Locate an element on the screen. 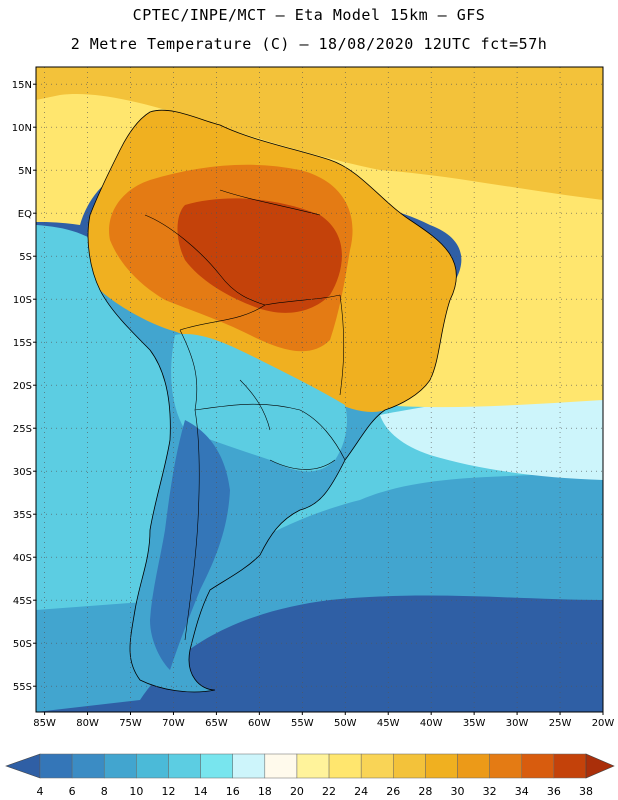  lat-tick-label: 30S is located at coordinates (22, 472).